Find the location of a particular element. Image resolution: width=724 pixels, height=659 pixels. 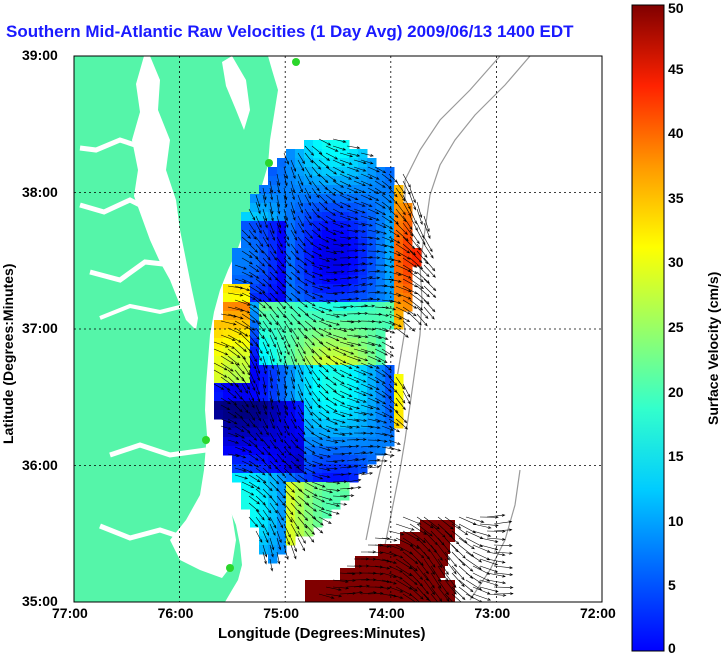

y-tick-label: 35:00 is located at coordinates (40, 601).